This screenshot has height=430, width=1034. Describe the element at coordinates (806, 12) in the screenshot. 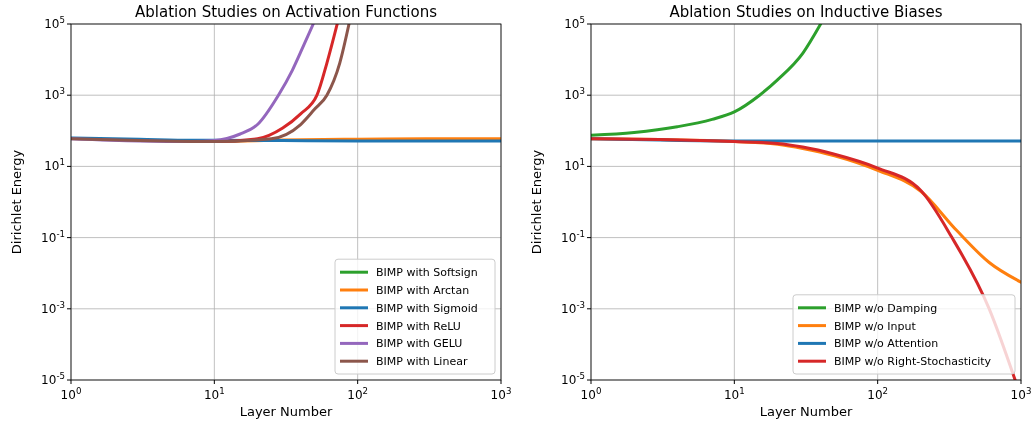

I see `chart-title: Ablation Studies on Inductive Biases` at that location.